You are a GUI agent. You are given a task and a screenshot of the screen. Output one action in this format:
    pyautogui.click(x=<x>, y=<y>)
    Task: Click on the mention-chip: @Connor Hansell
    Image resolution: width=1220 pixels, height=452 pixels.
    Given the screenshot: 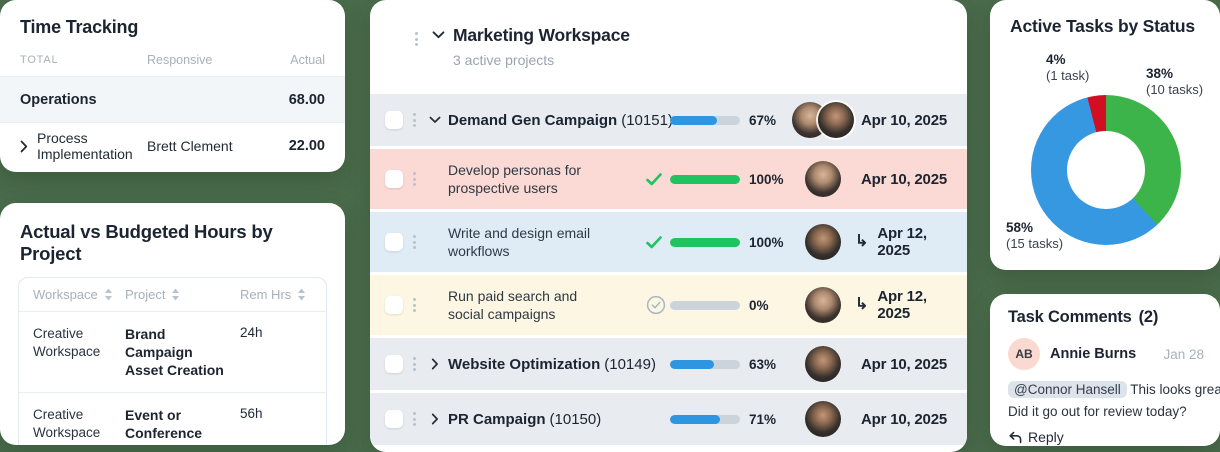 What is the action you would take?
    pyautogui.click(x=1067, y=389)
    